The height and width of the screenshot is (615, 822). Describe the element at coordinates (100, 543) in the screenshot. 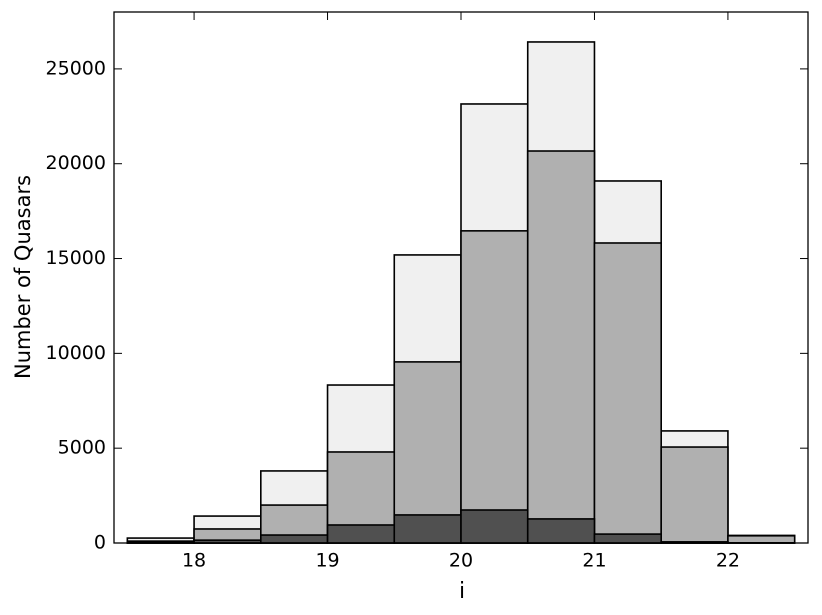

I see `y-tick-label: 0` at that location.